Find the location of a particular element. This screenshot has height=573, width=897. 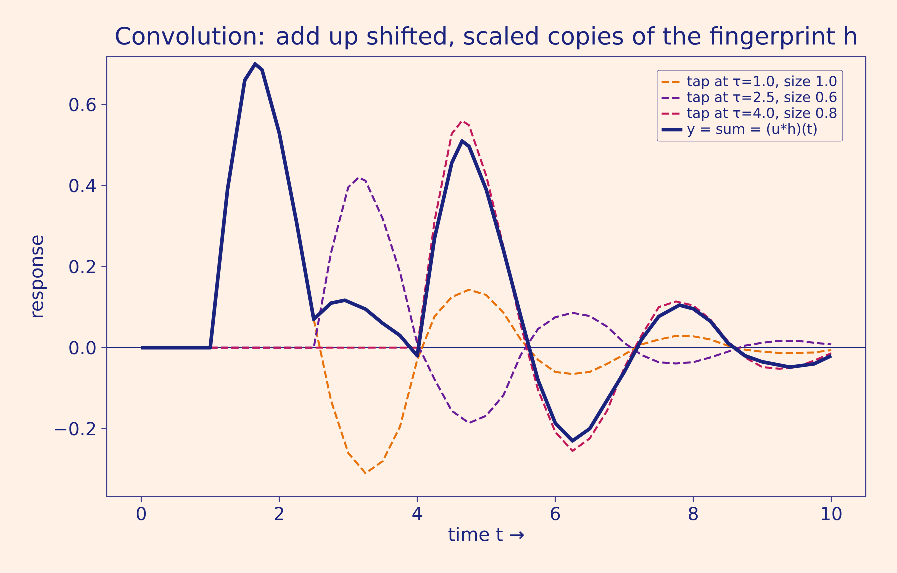

legend-label: tap at τ=4.0, size 0.8 is located at coordinates (762, 115).